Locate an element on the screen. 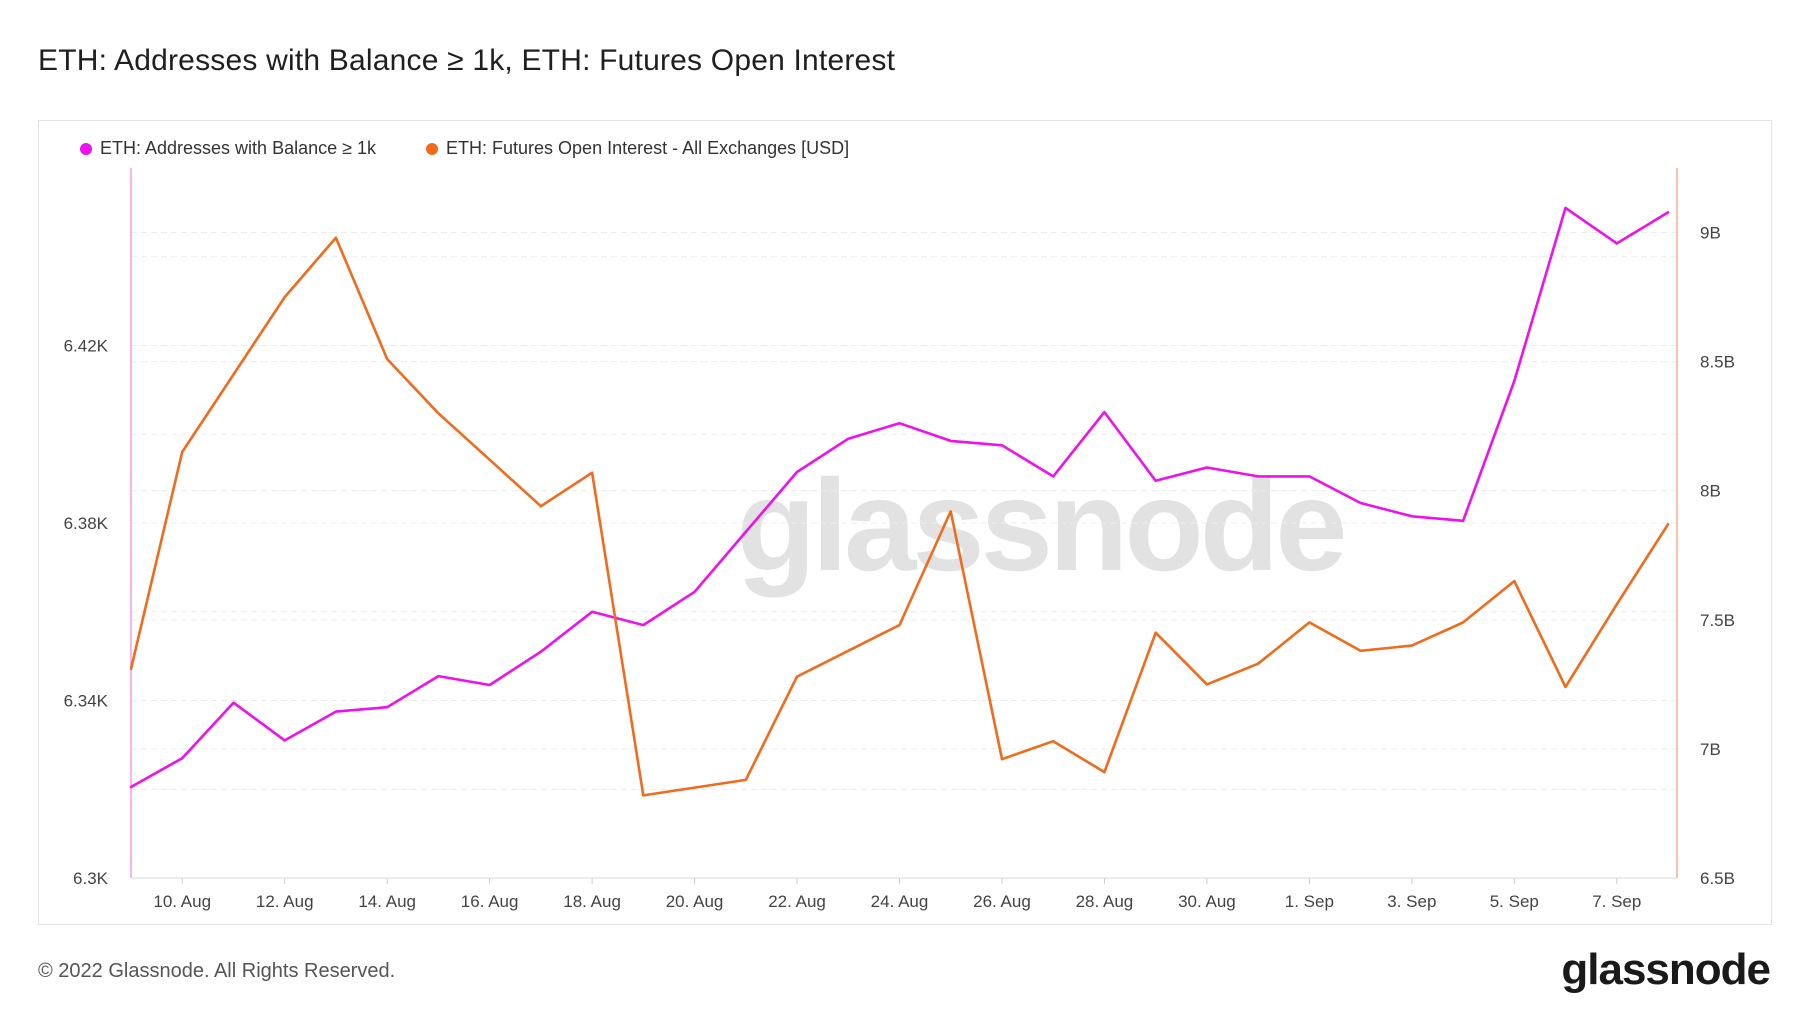  x-tick-label: 5. Sep is located at coordinates (1514, 901).